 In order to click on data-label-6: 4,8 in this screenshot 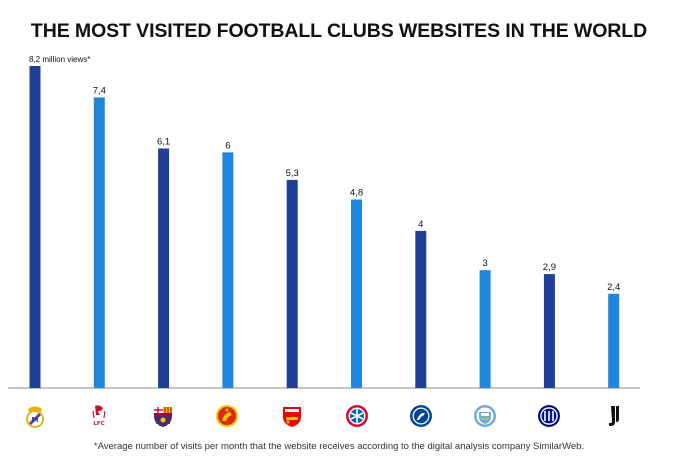, I will do `click(356, 193)`.